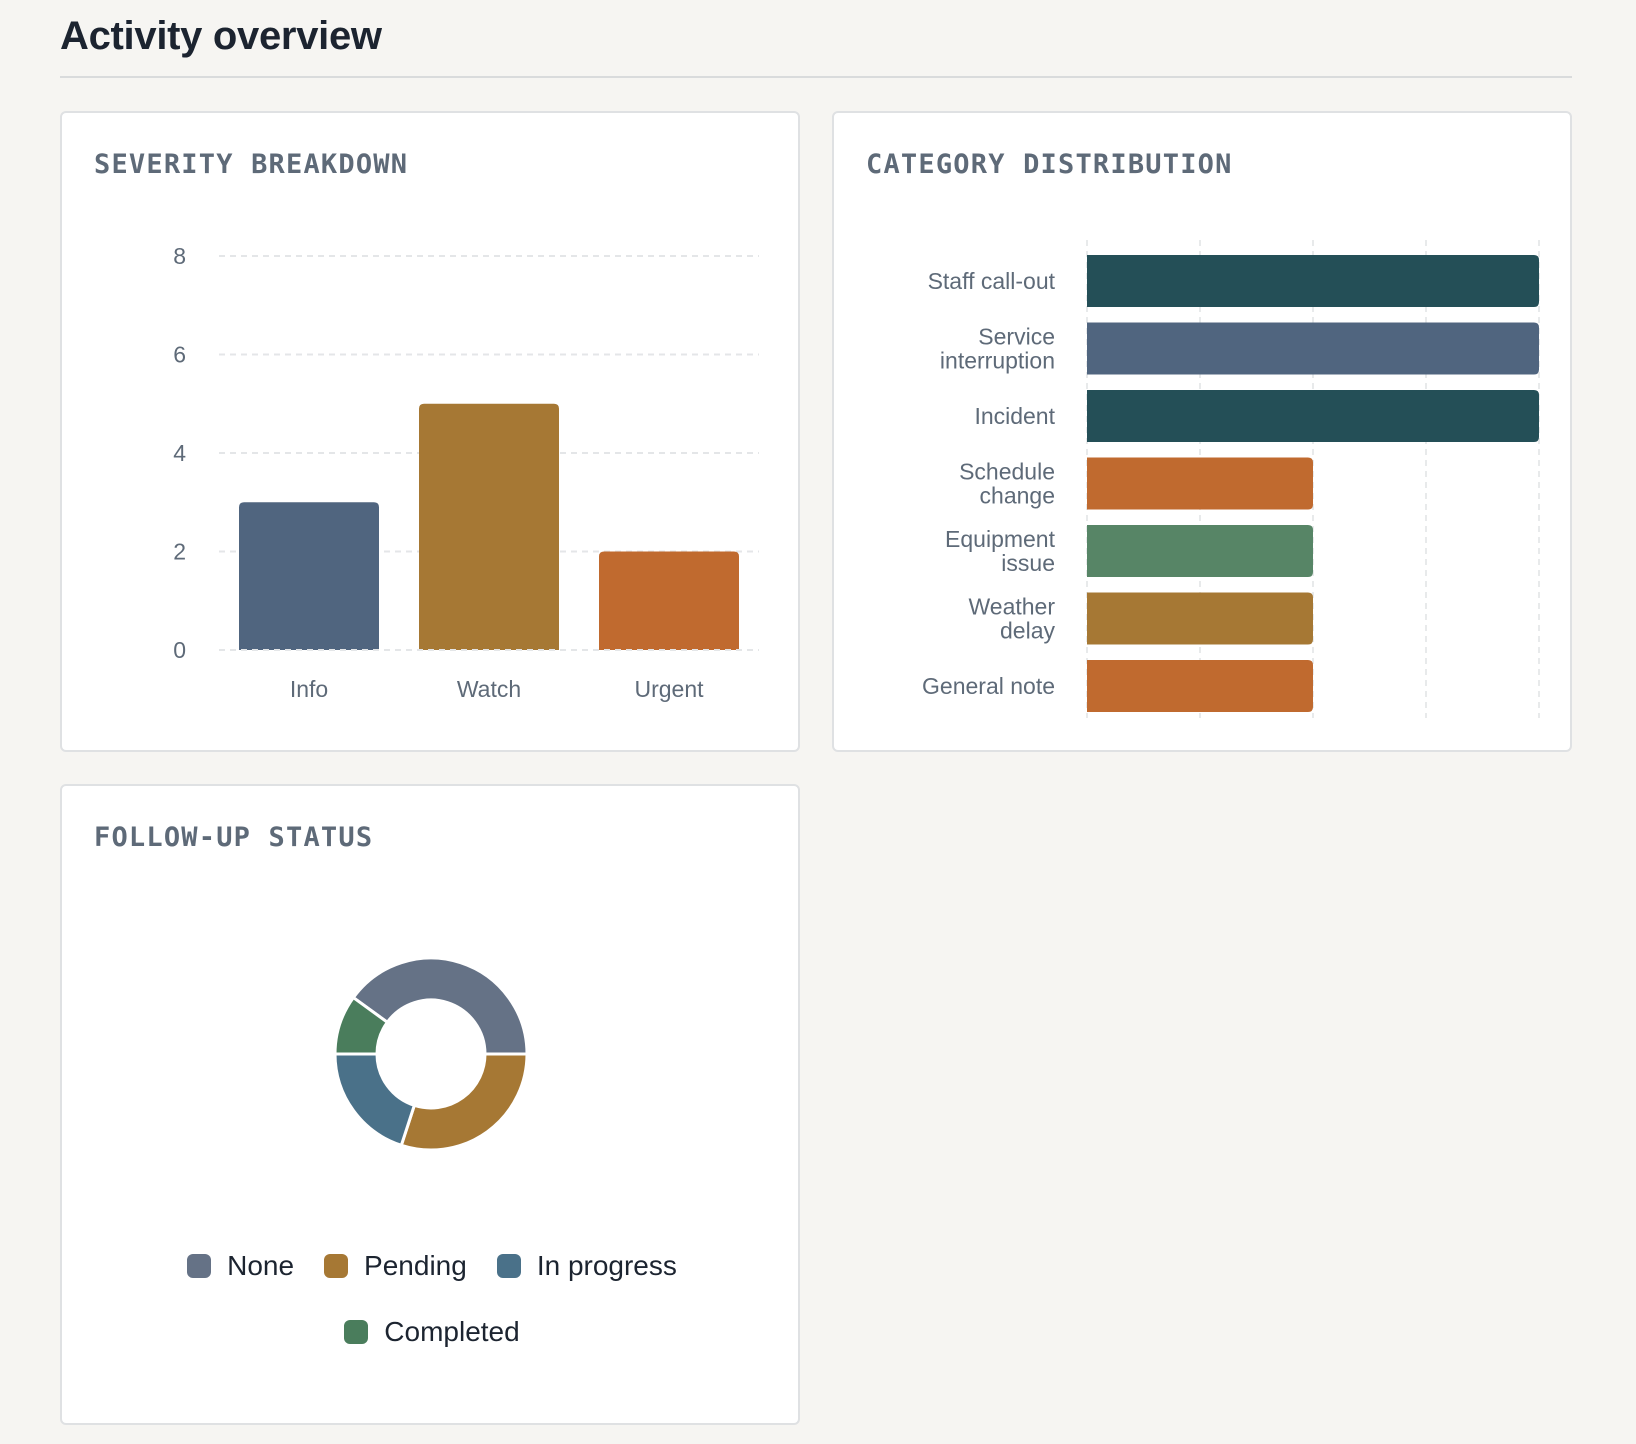  I want to click on bar-staff-call-out, so click(1313, 281).